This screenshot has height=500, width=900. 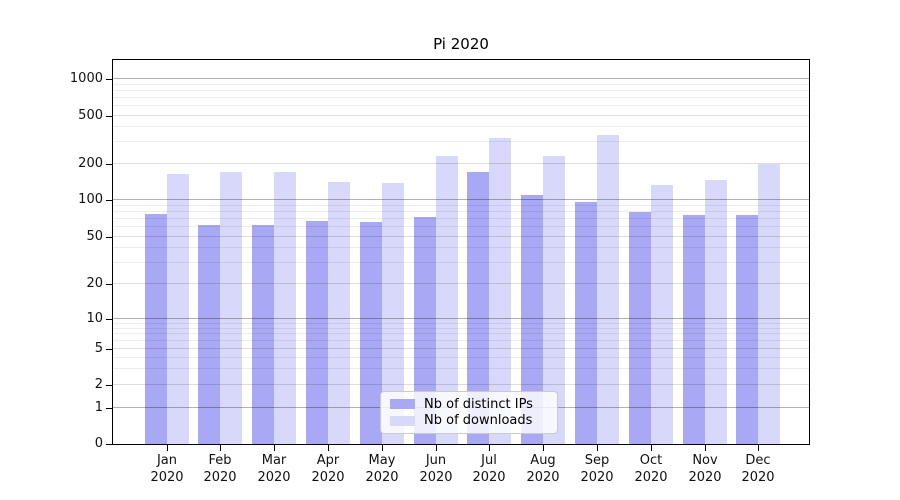 What do you see at coordinates (716, 312) in the screenshot?
I see `bar-downloads-nov` at bounding box center [716, 312].